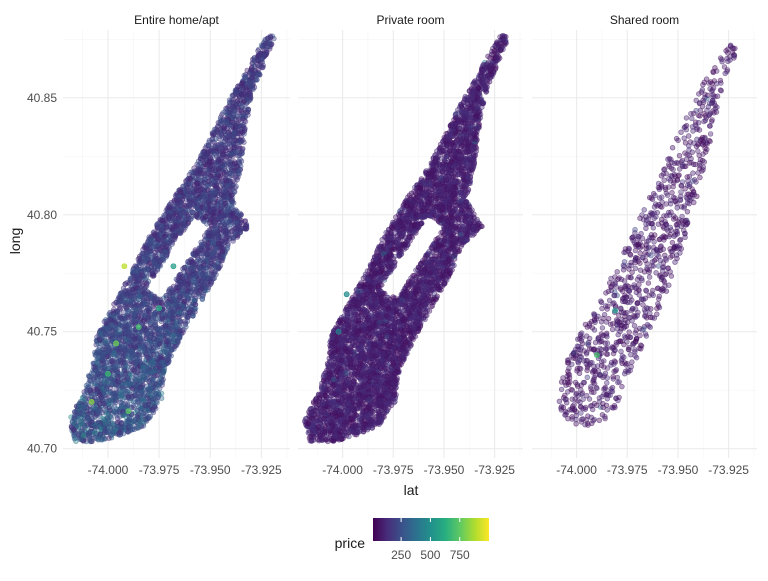 The image size is (768, 581). Describe the element at coordinates (108, 470) in the screenshot. I see `x-tick-label: -74.000` at that location.